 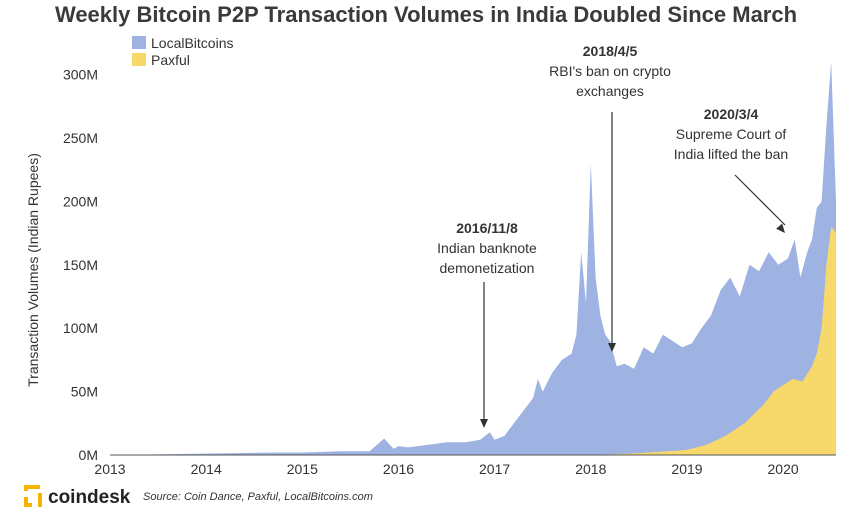 What do you see at coordinates (139, 59) in the screenshot?
I see `legend-swatch-paxful` at bounding box center [139, 59].